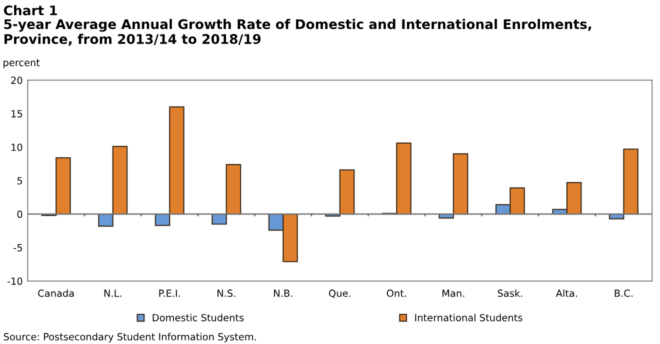 This screenshot has height=344, width=660. Describe the element at coordinates (283, 293) in the screenshot. I see `x-tick-label: N.B.` at that location.